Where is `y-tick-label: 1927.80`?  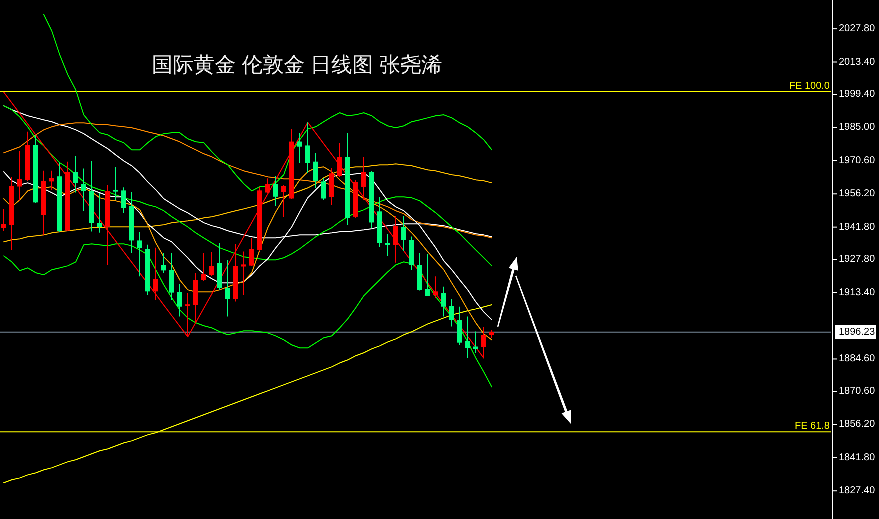
y-tick-label: 1927.80 is located at coordinates (857, 260).